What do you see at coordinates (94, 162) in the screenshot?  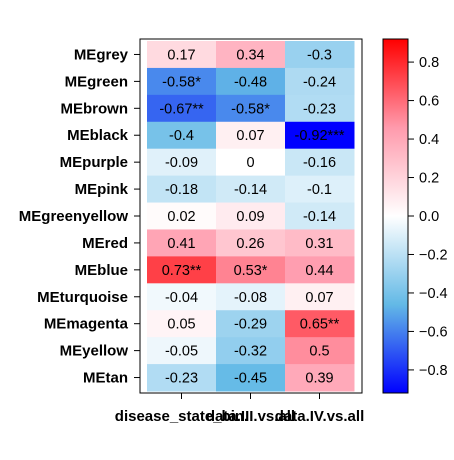 I see `row-label: MEpurple` at bounding box center [94, 162].